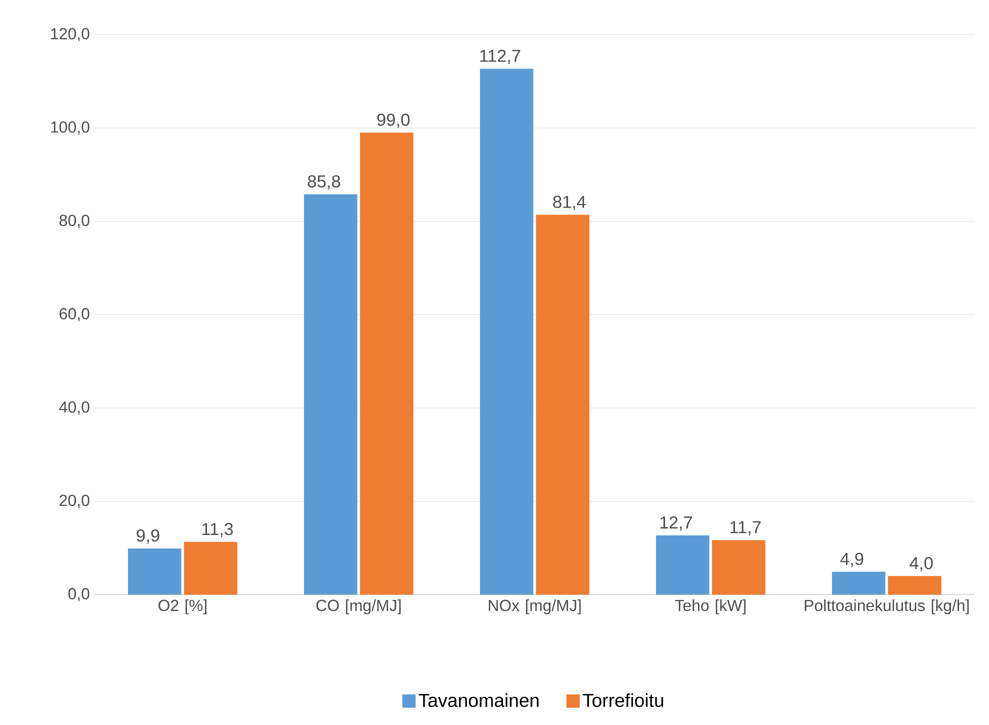  Describe the element at coordinates (75, 315) in the screenshot. I see `y-tick-label: 60,0` at that location.